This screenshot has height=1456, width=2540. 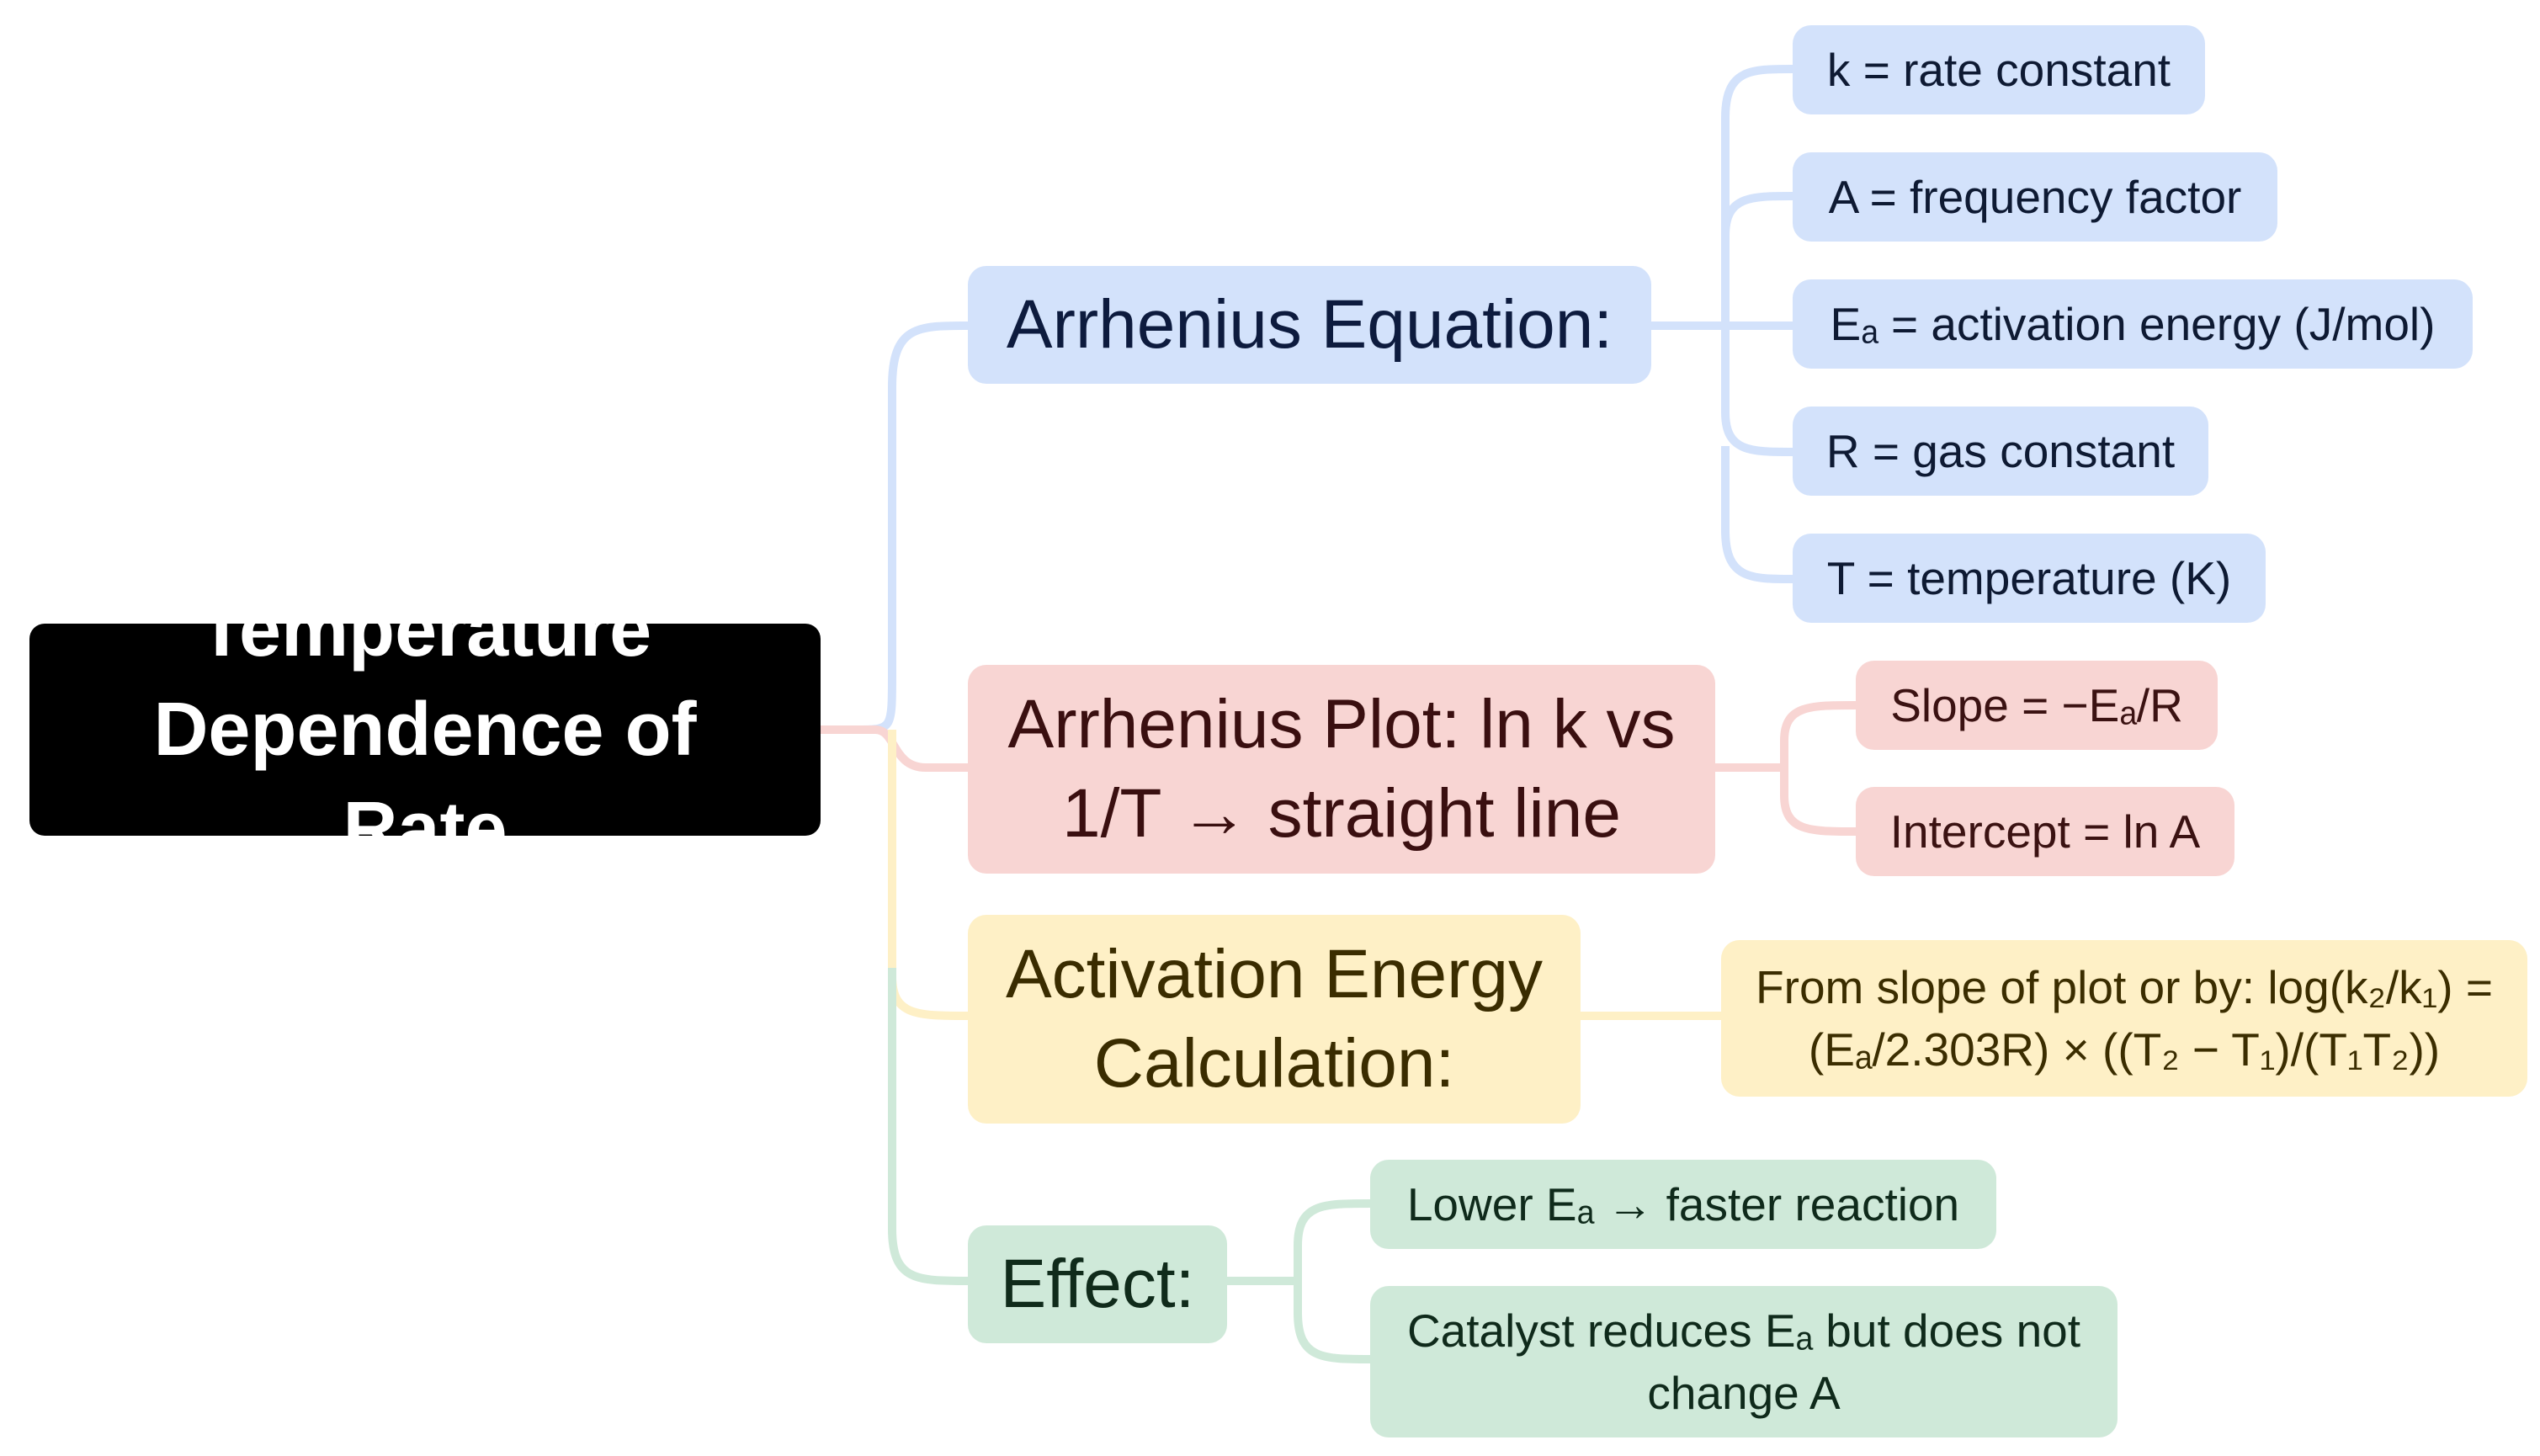 What do you see at coordinates (1341, 724) in the screenshot?
I see `branch-arrhenius-plot-label-line1: Arrhenius Plot: ln k vs` at bounding box center [1341, 724].